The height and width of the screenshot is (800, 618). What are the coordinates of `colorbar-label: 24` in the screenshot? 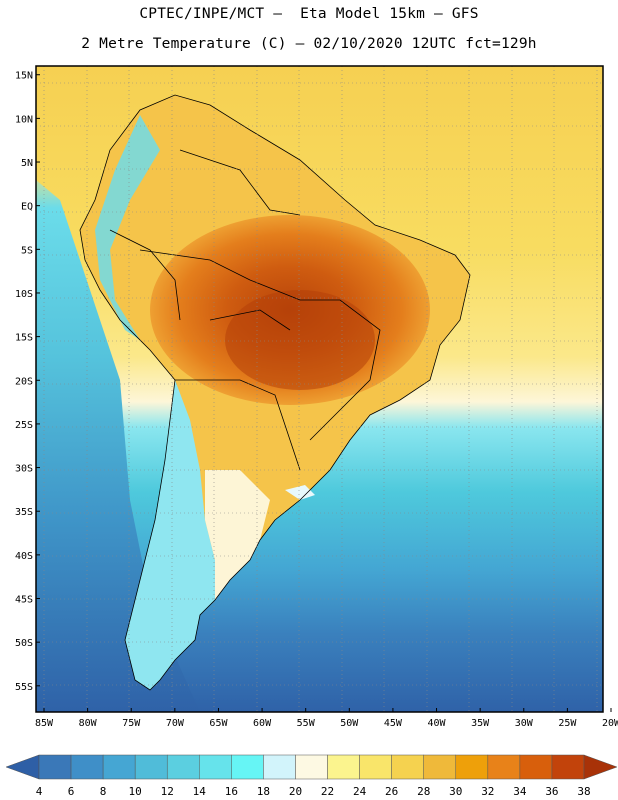 It's located at (360, 791).